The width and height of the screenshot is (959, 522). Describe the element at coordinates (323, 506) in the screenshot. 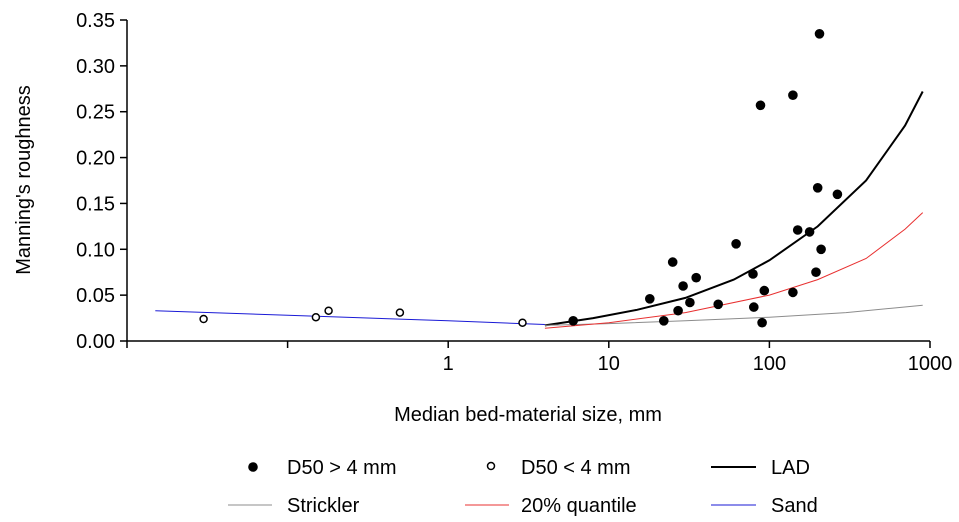

I see `legend-label-strickler: Strickler` at that location.